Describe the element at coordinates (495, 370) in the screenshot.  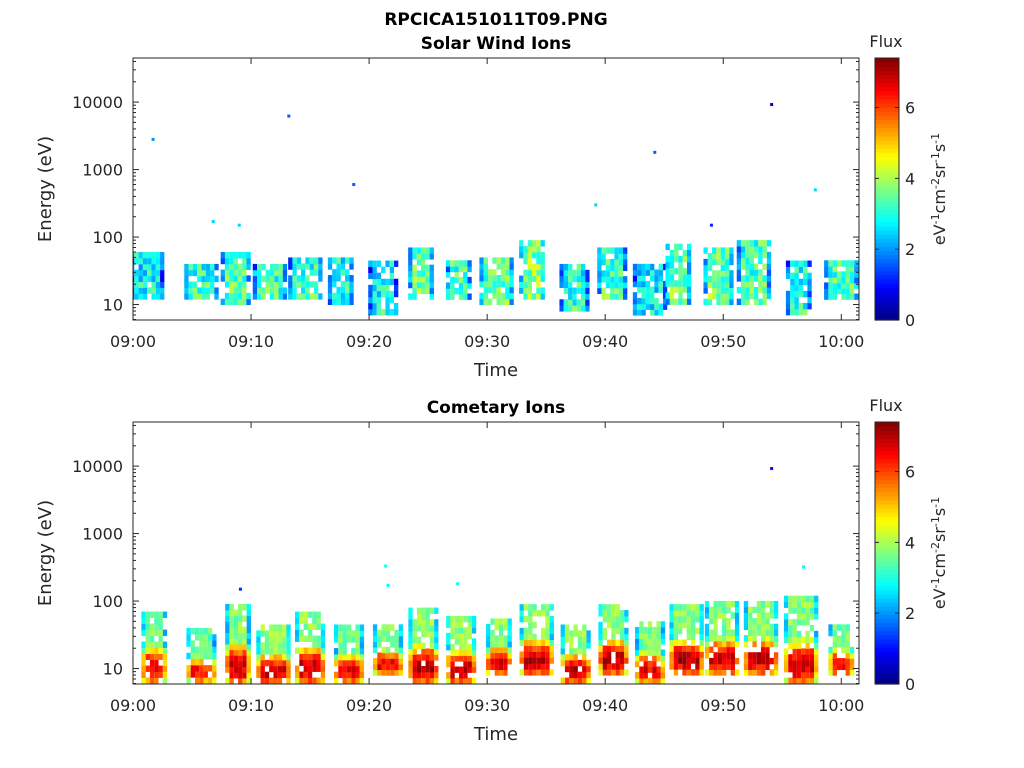
I see `x-axis-label-solar-wind: Time` at that location.